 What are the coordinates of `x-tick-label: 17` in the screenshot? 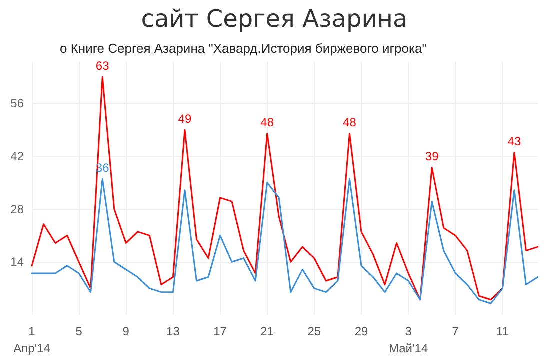 It's located at (221, 331).